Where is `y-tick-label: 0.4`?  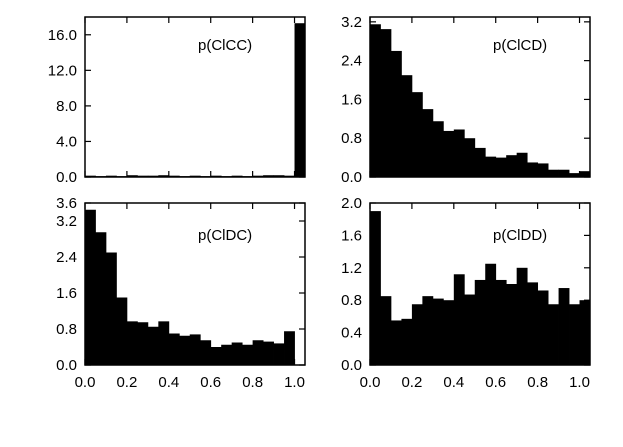
y-tick-label: 0.4 is located at coordinates (351, 333).